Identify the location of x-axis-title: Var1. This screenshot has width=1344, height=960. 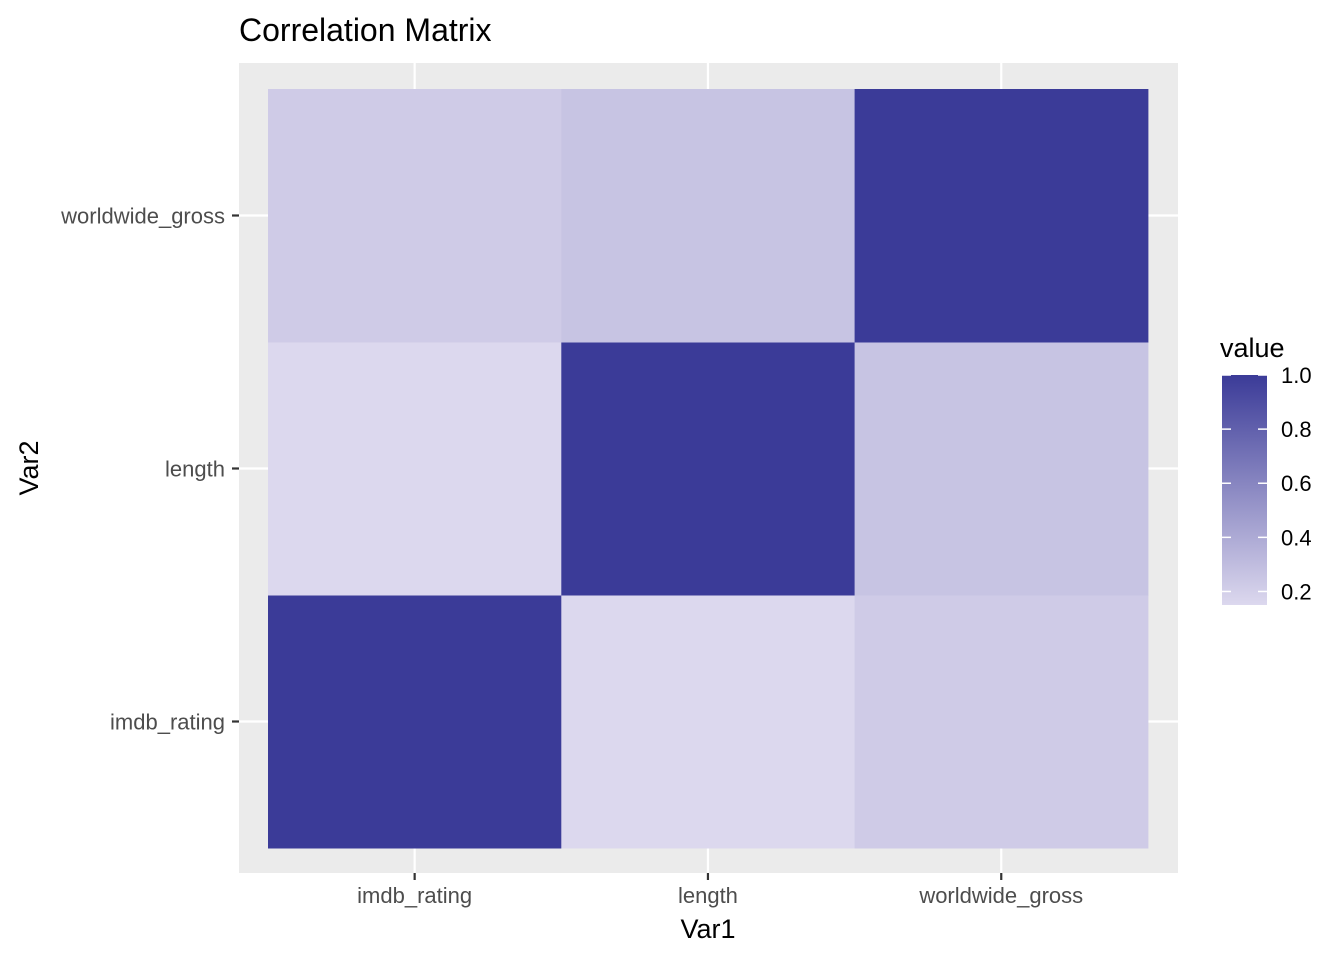
(707, 929).